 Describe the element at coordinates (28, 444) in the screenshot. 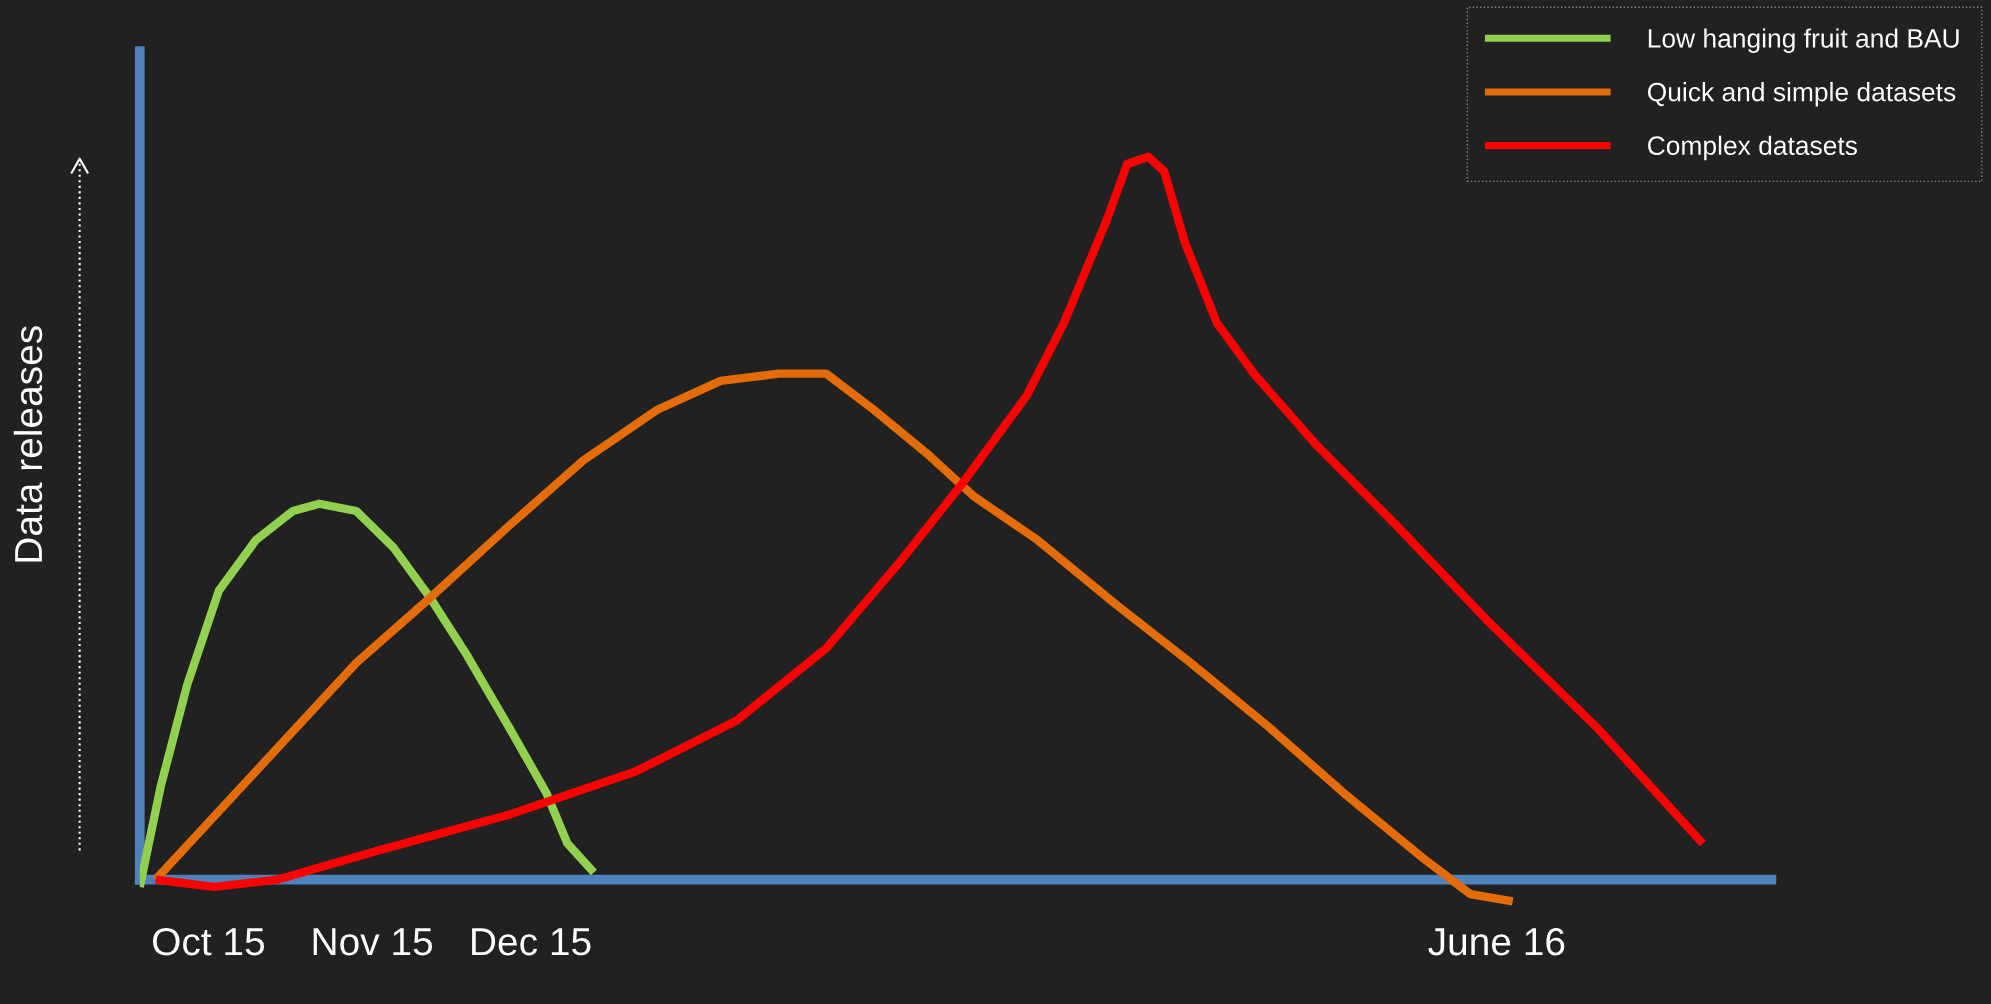

I see `y-axis-title: Data releases` at that location.